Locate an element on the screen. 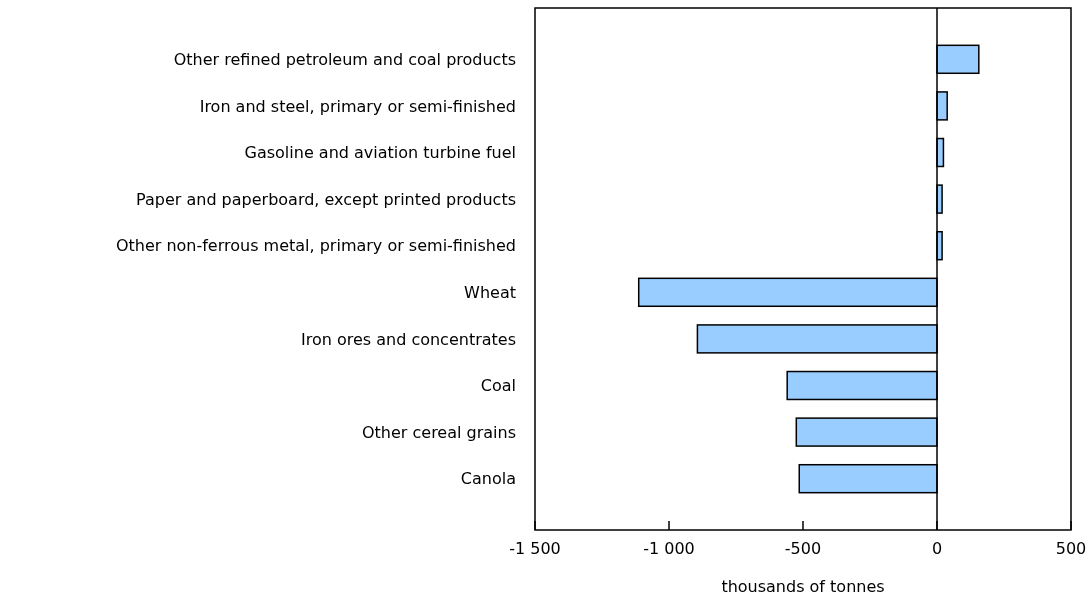  x-tick-label: -500 is located at coordinates (803, 548).